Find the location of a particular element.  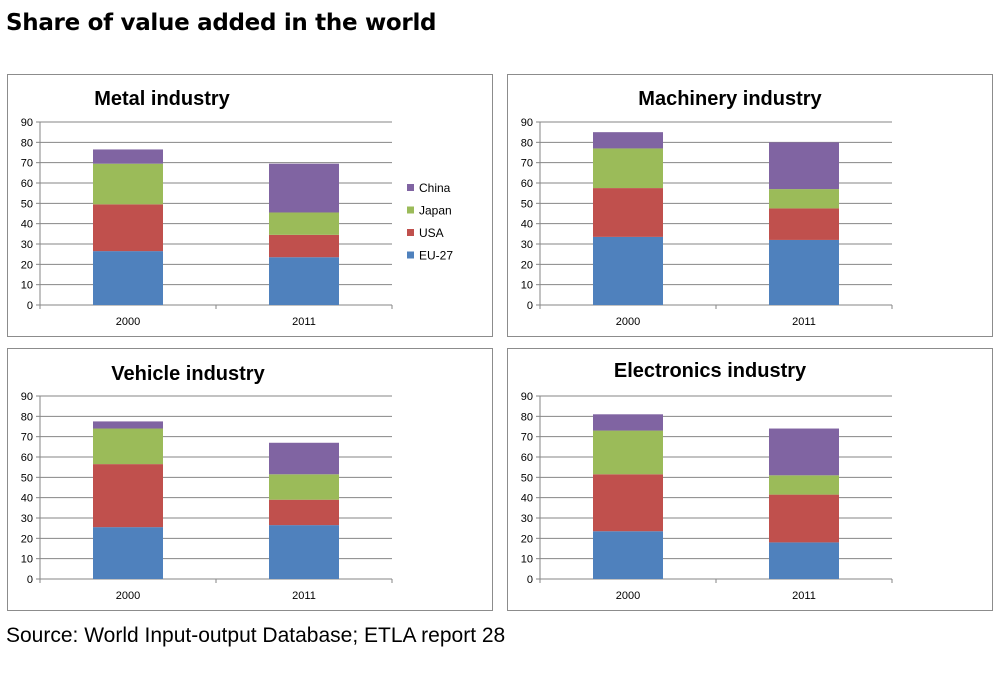

legend-swatch-japan is located at coordinates (410, 210).